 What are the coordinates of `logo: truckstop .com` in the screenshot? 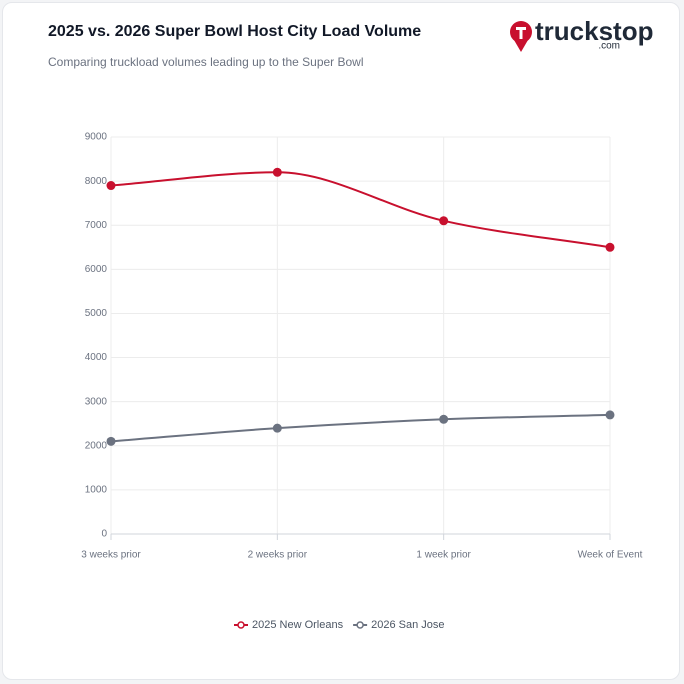 It's located at (581, 34).